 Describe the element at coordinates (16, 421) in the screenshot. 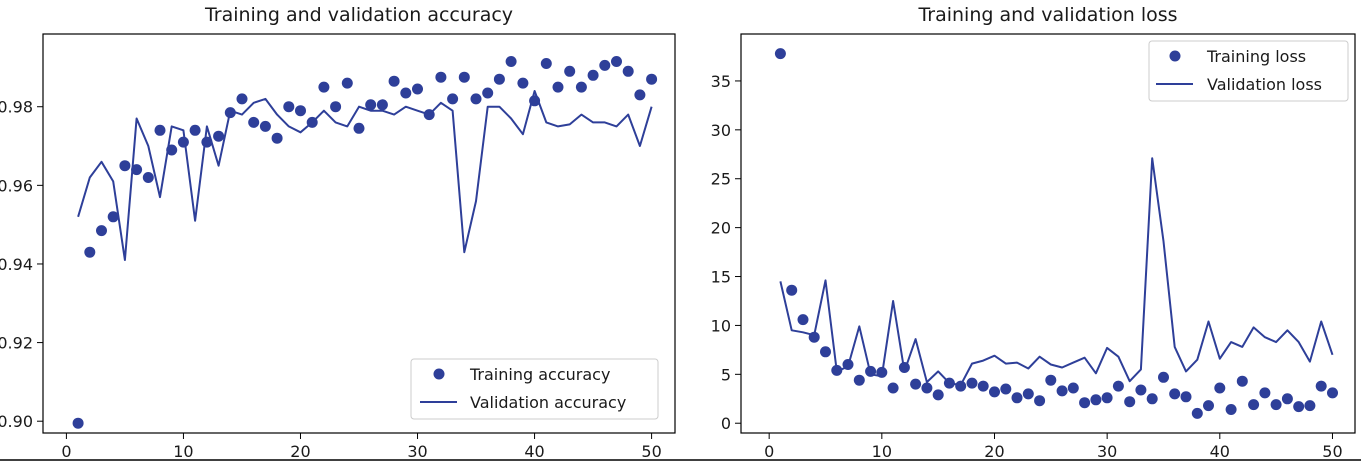

I see `y-tick-label: 0.90` at that location.